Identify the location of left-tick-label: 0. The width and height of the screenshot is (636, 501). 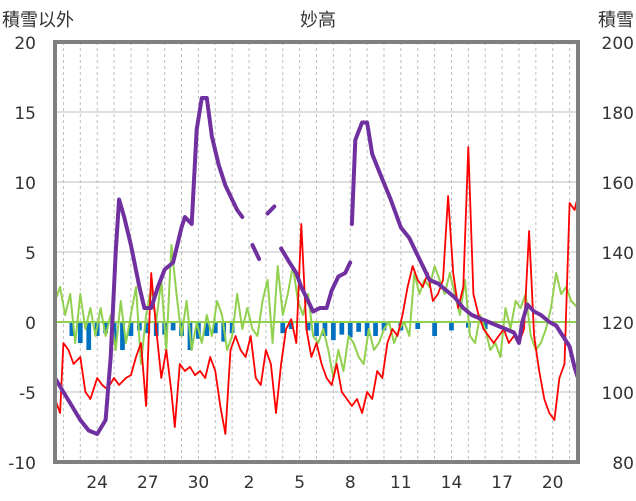
(30, 324).